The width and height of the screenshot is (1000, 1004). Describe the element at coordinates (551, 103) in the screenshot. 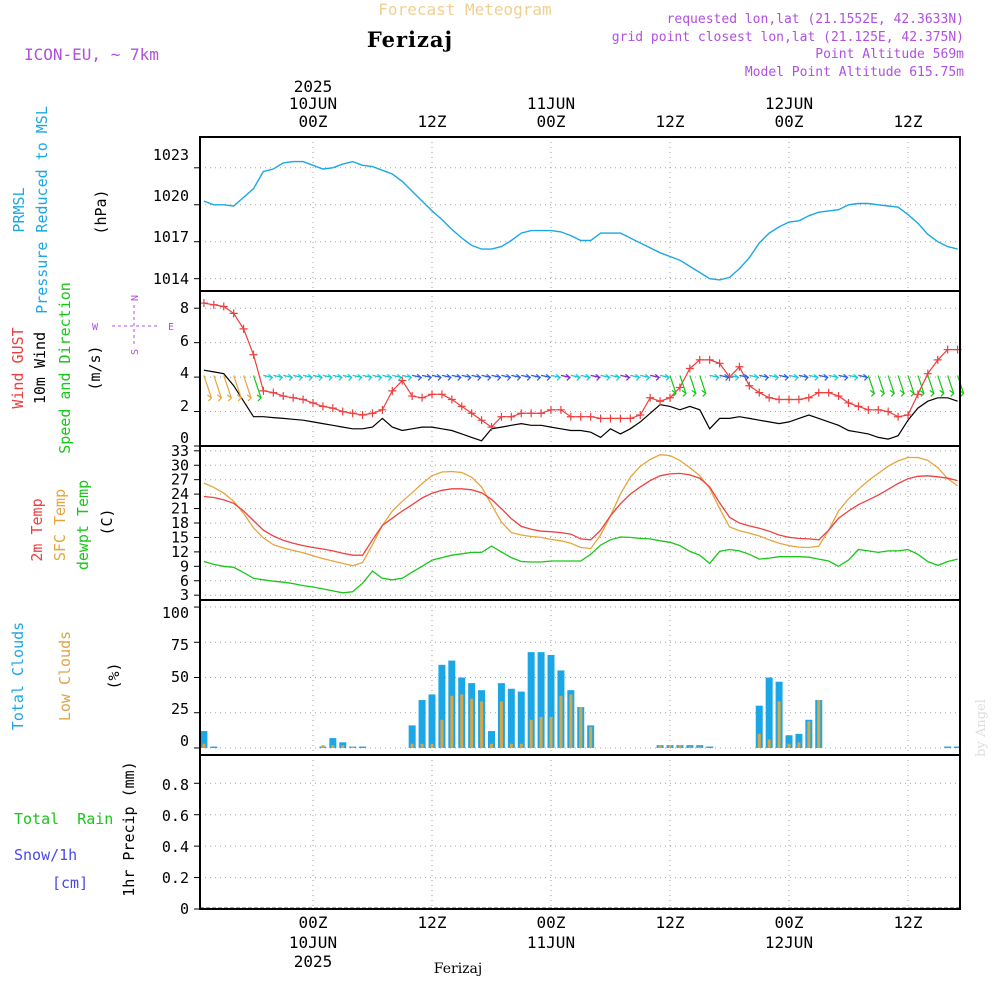

I see `top-day-label-2: 11JUN` at that location.